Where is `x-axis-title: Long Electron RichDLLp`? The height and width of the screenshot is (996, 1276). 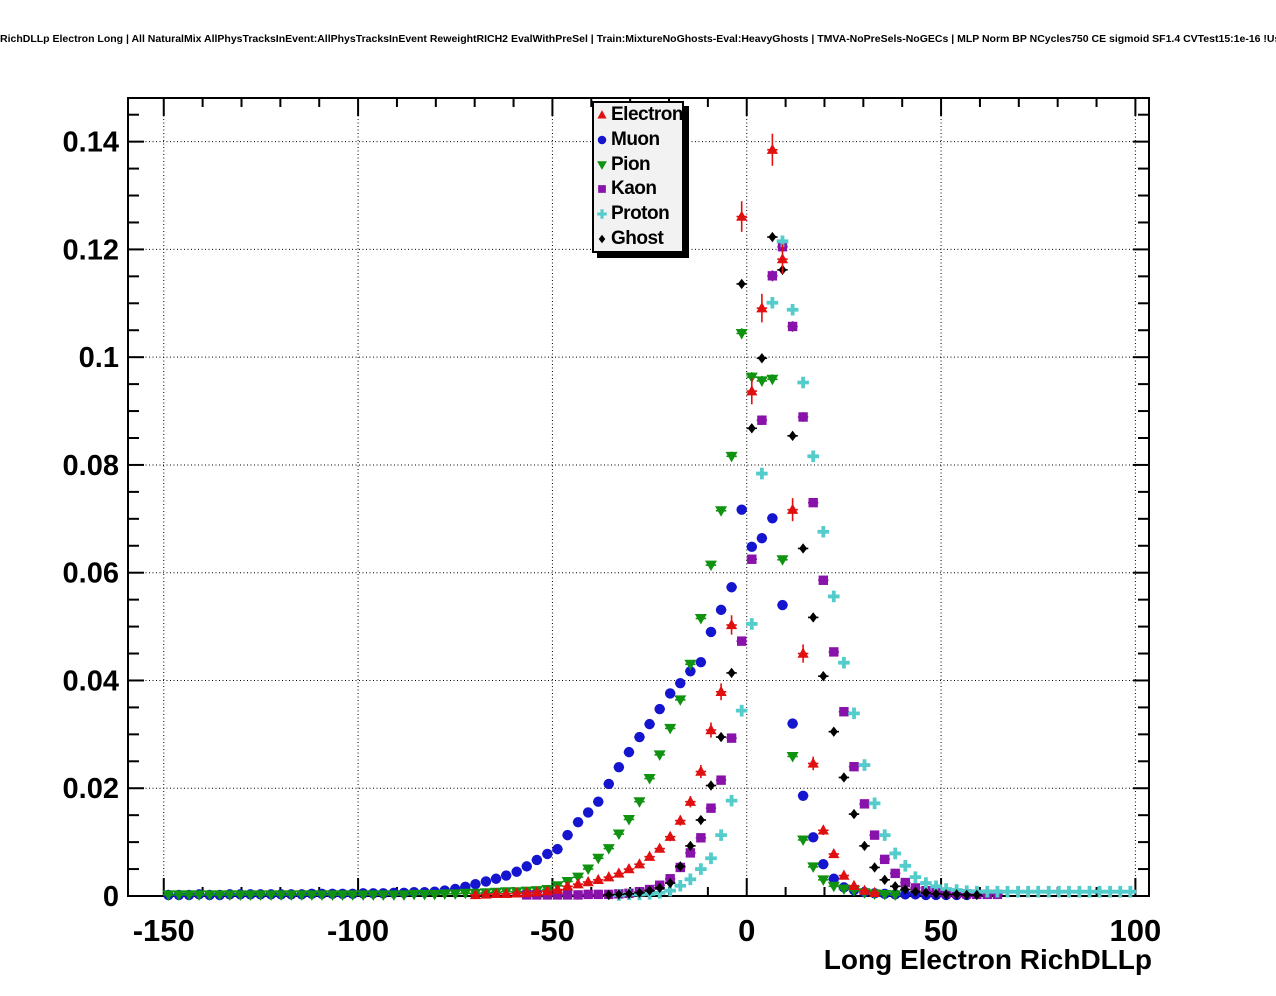
x-axis-title: Long Electron RichDLLp is located at coordinates (987, 959).